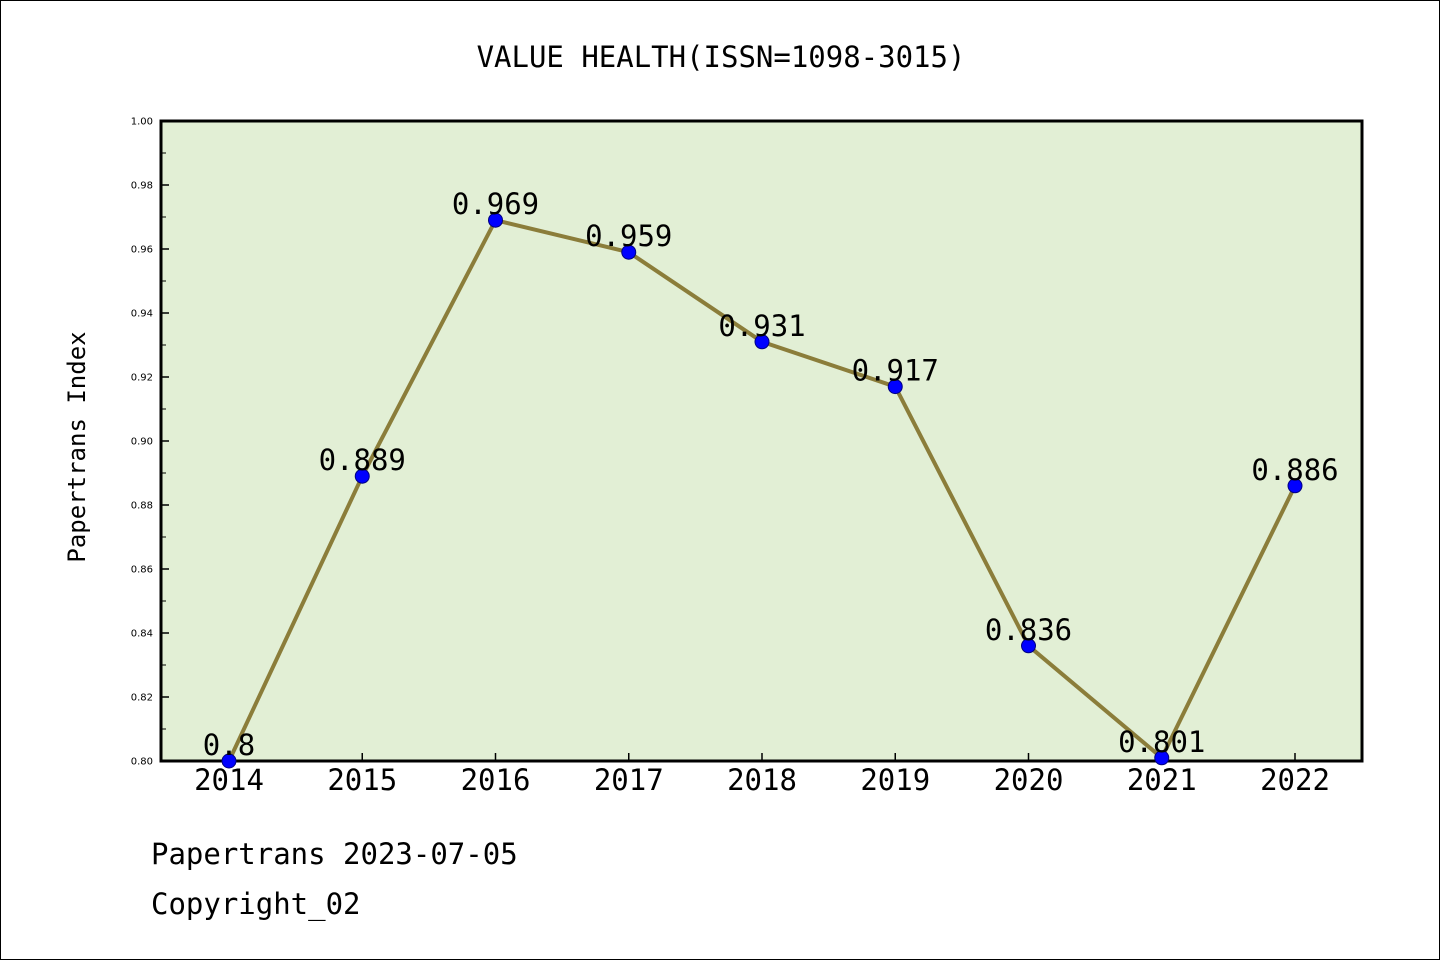 This screenshot has width=1440, height=961. I want to click on copyright-caption: Copyright_02, so click(256, 904).